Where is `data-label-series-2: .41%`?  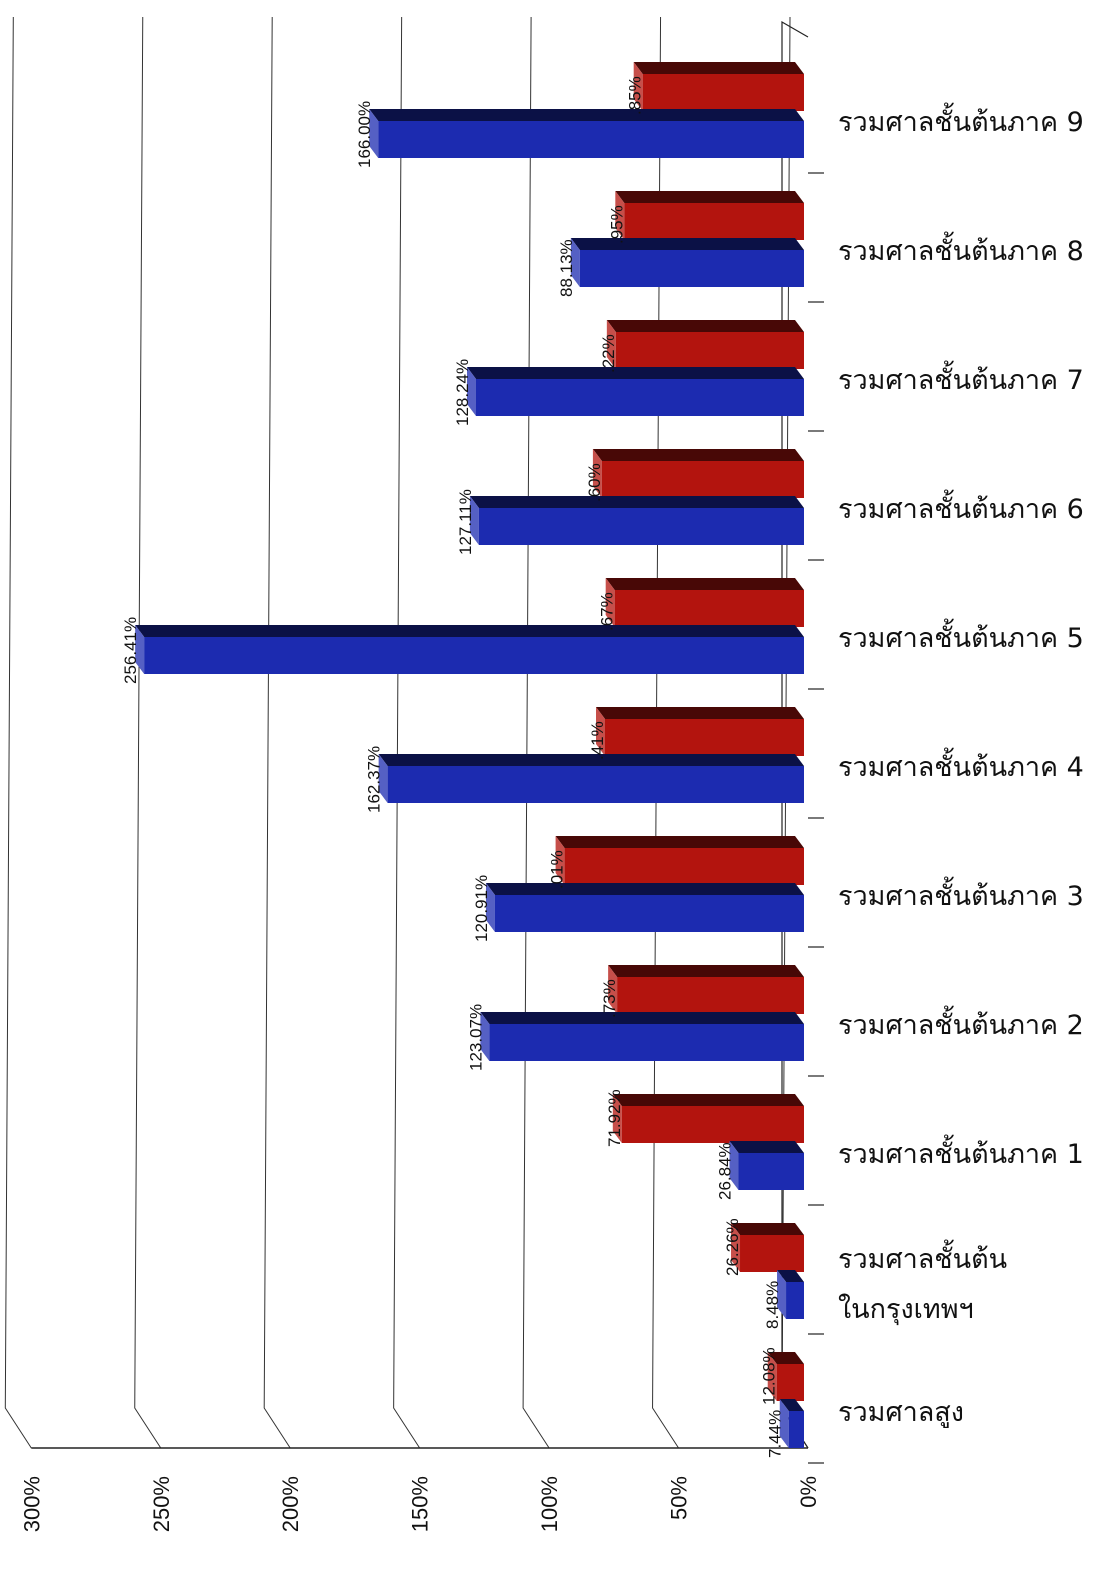 data-label-series-2: .41% is located at coordinates (597, 740).